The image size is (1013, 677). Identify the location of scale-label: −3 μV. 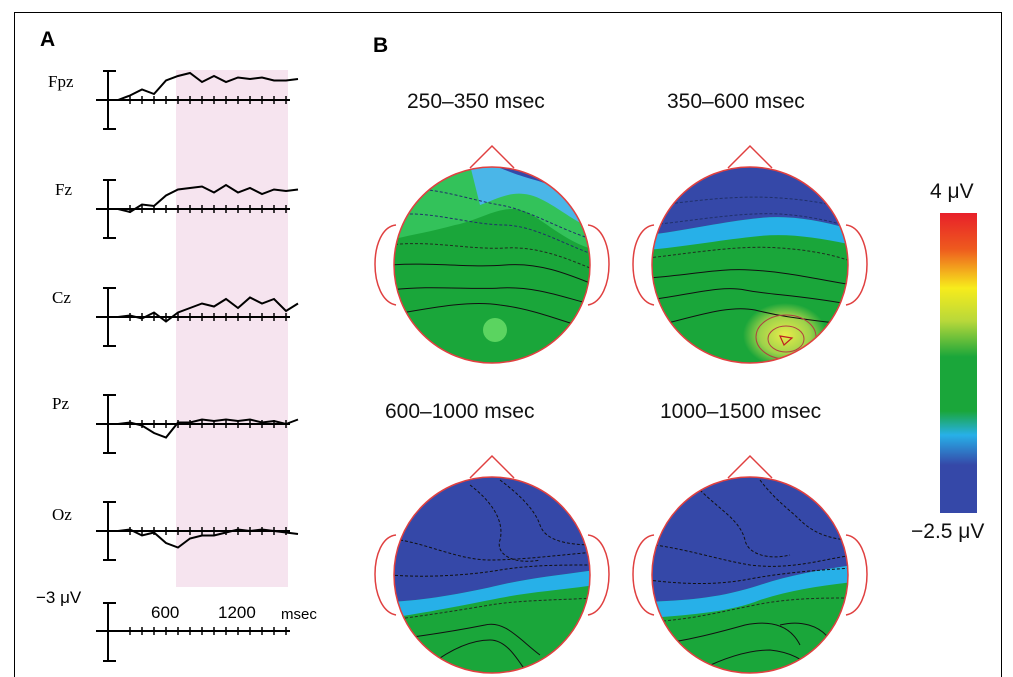
(59, 597).